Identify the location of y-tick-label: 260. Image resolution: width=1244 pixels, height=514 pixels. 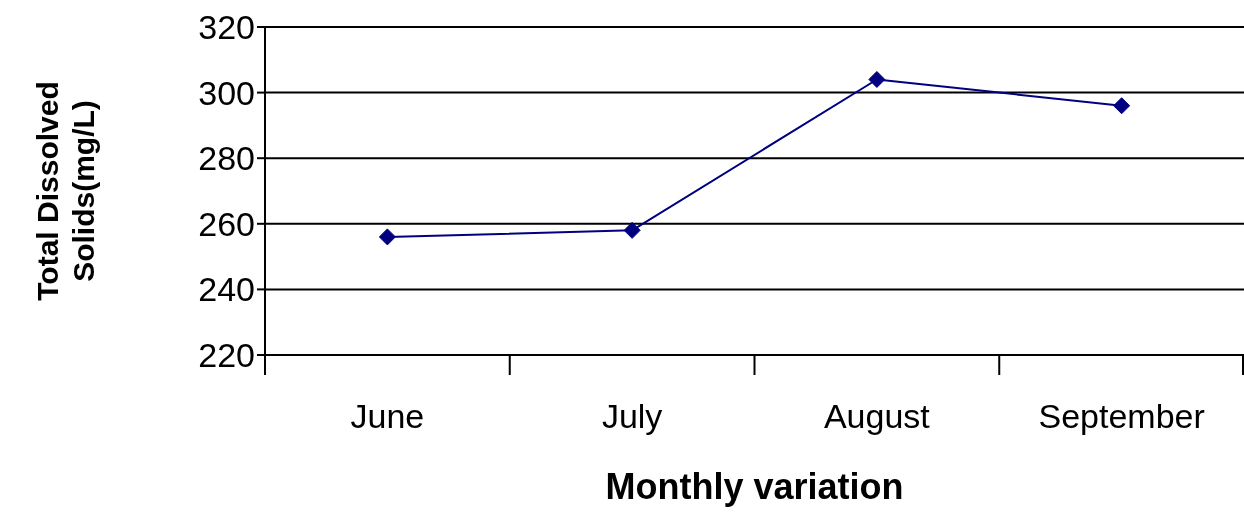
(226, 223).